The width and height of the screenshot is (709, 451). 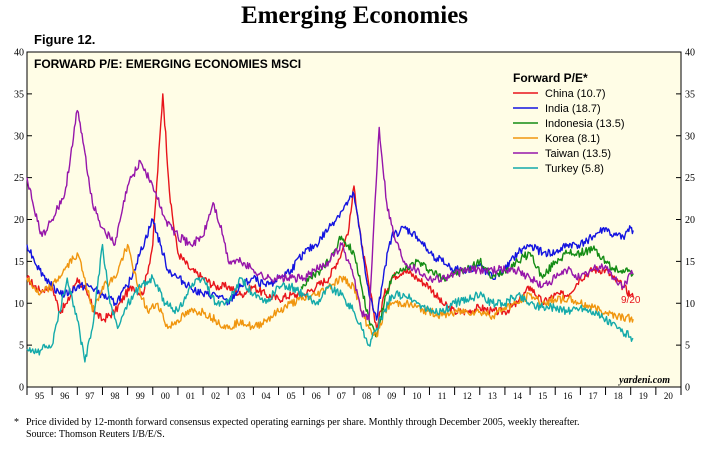 I want to click on x-tick-label: 07, so click(x=342, y=396).